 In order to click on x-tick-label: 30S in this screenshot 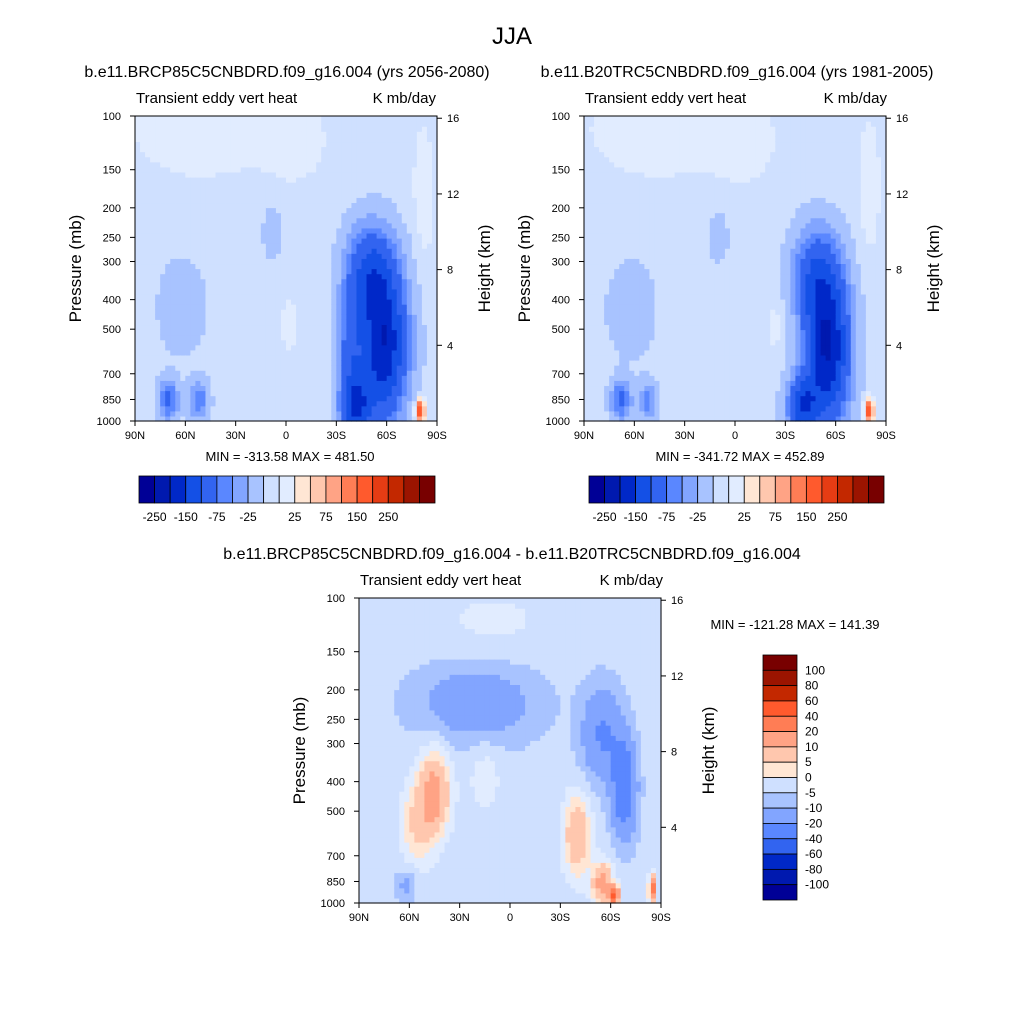, I will do `click(337, 436)`.